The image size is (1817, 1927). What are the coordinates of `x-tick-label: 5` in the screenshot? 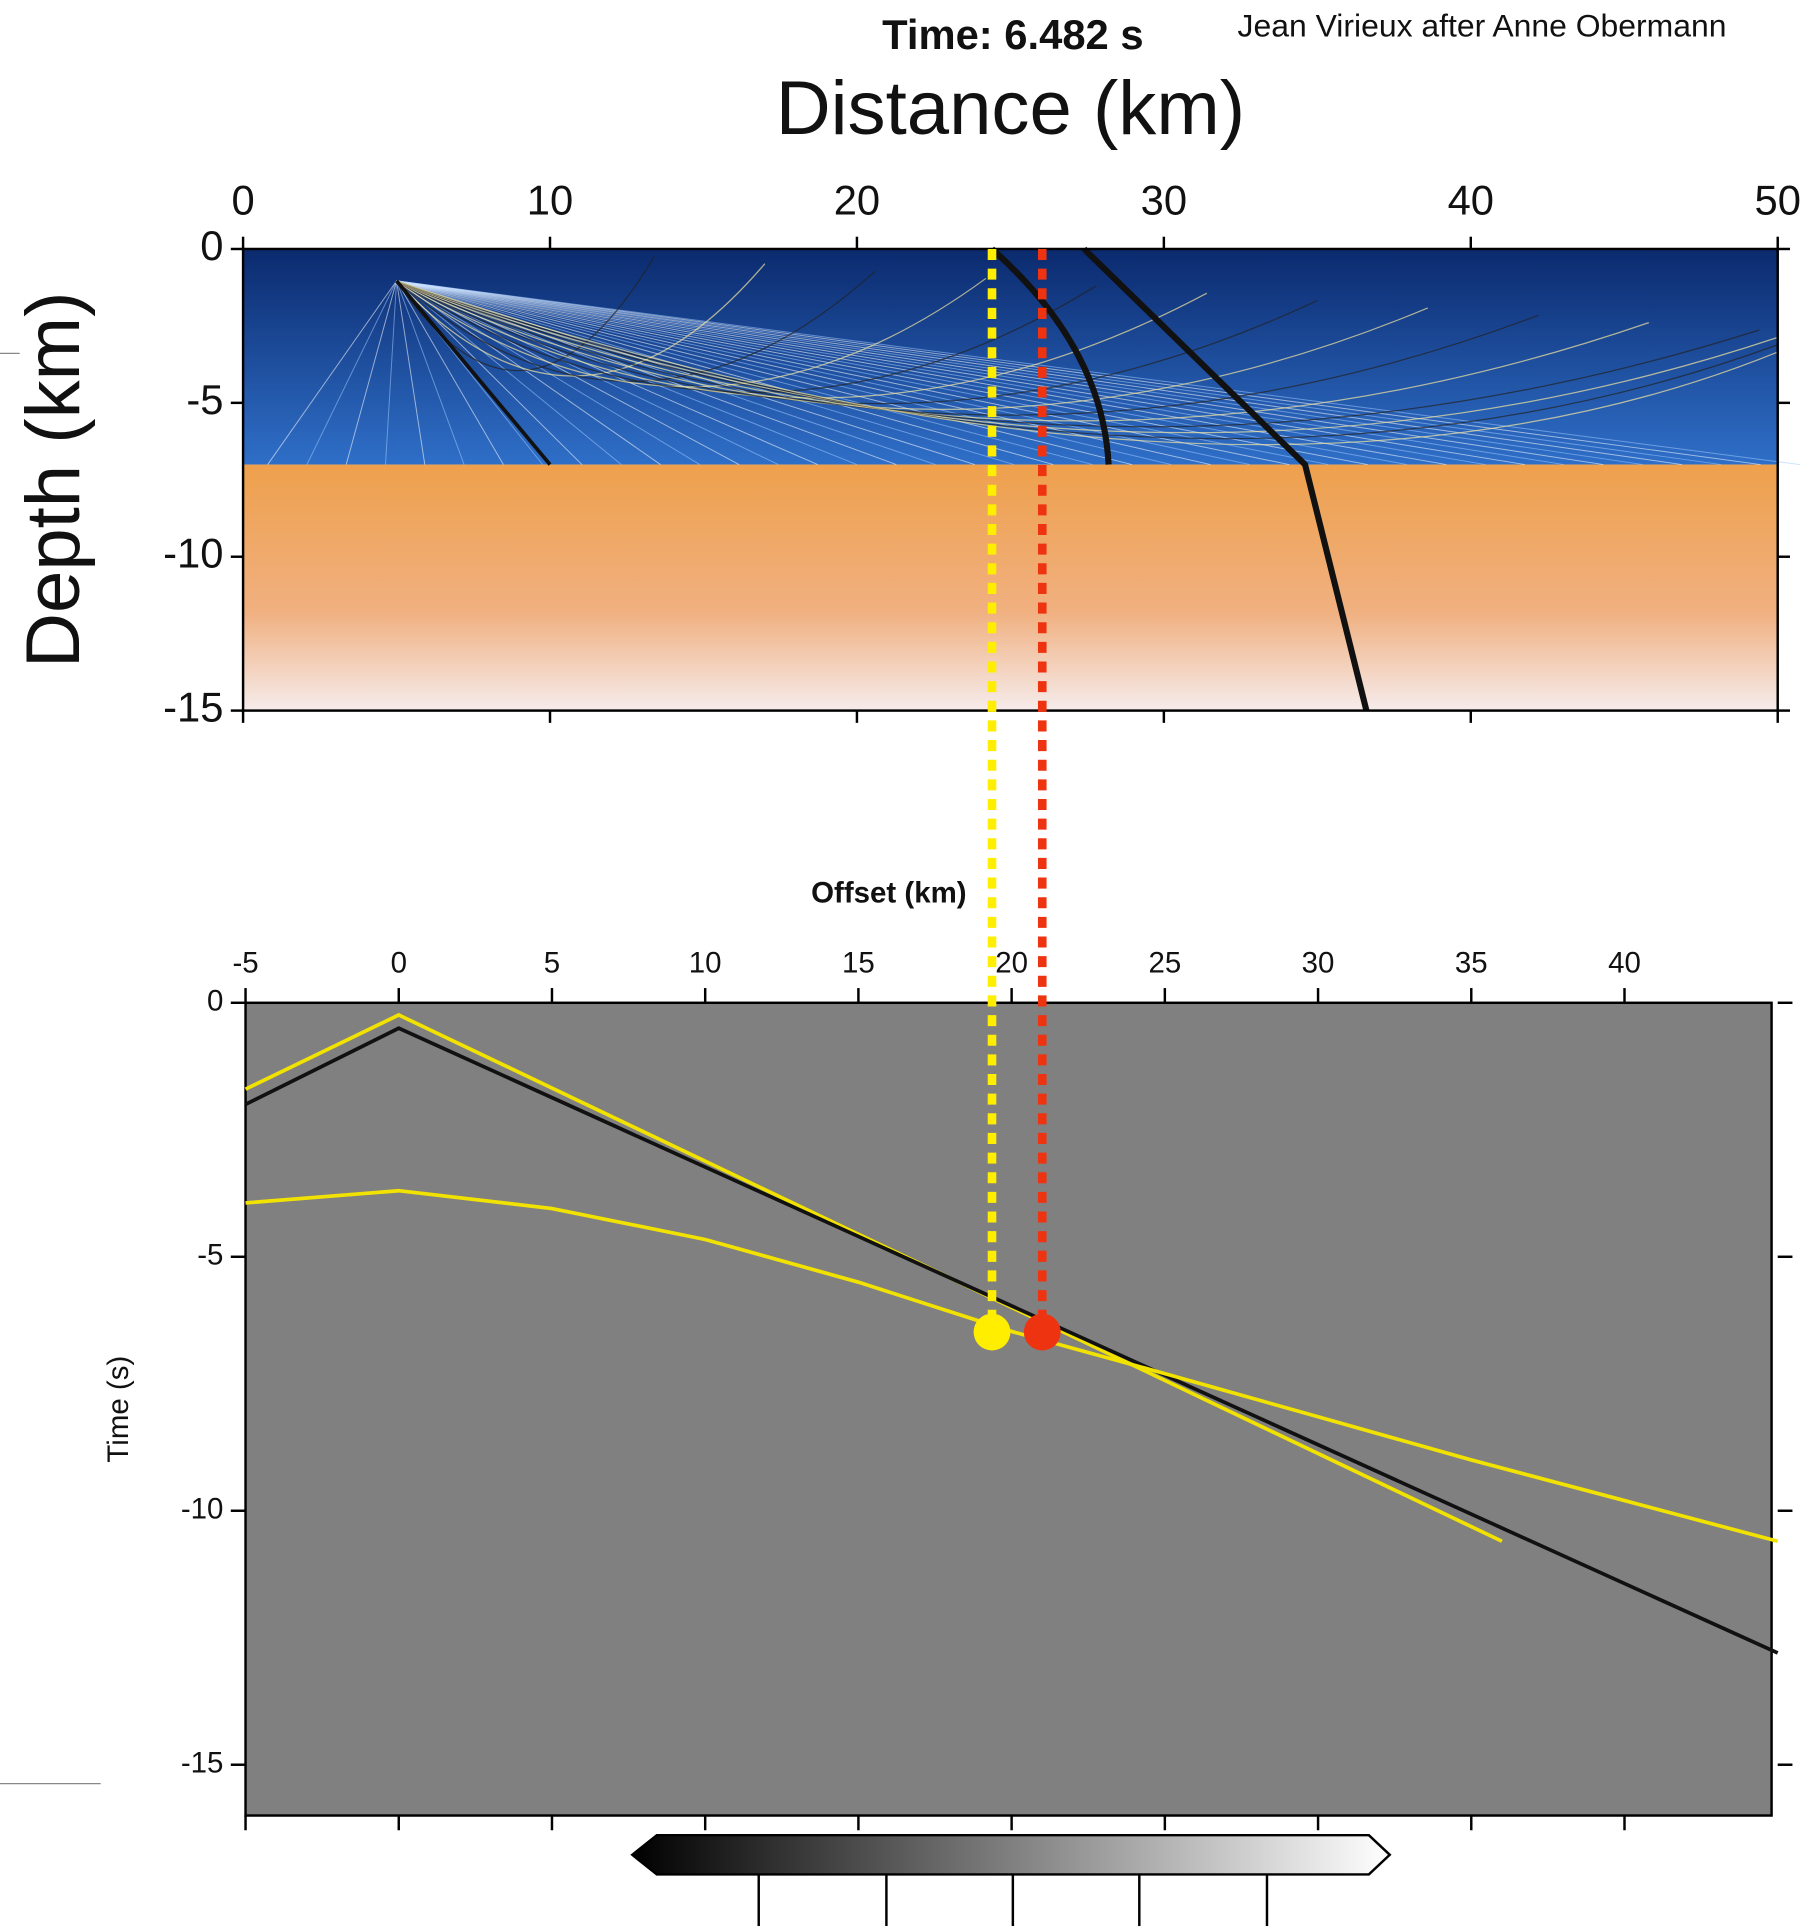 It's located at (552, 962).